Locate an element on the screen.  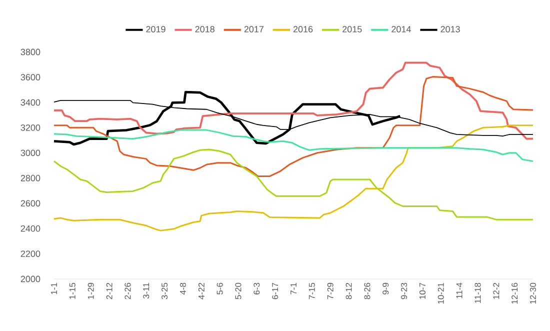
x-tick-label: 7-1 is located at coordinates (293, 288).